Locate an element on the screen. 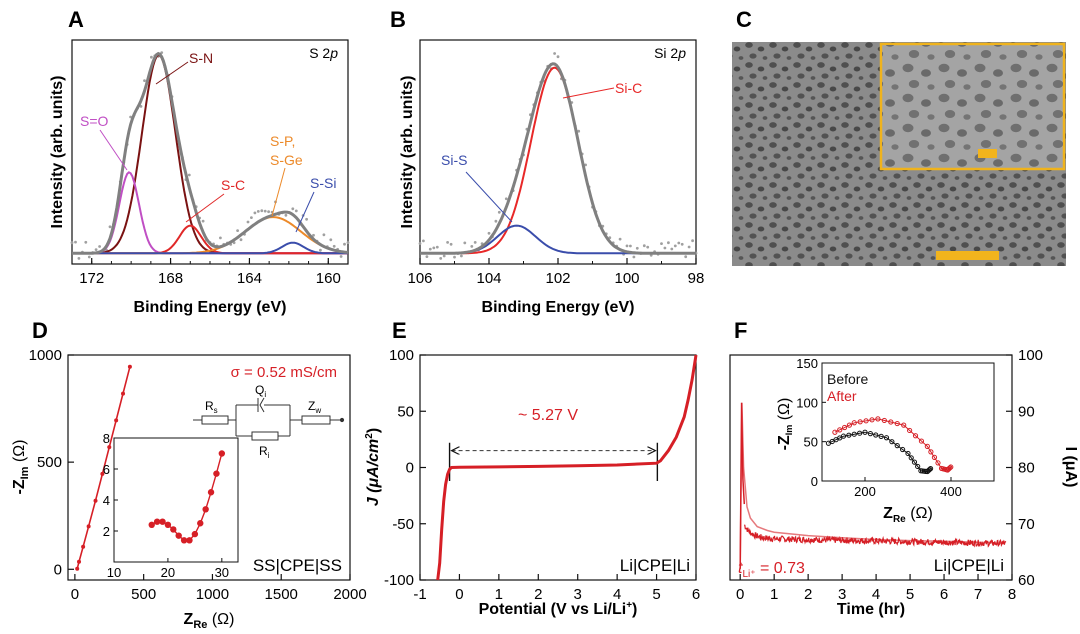 Image resolution: width=1080 pixels, height=634 pixels. curve-d is located at coordinates (103, 467).